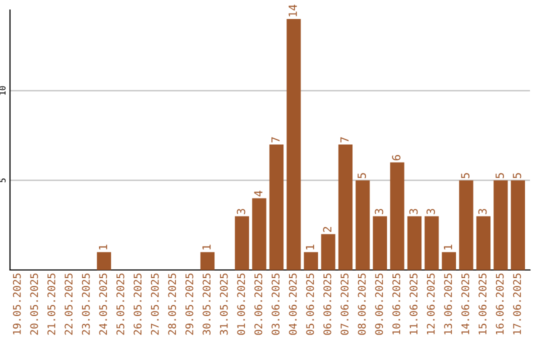  I want to click on x-tick-label: 15.06.2025, so click(482, 304).